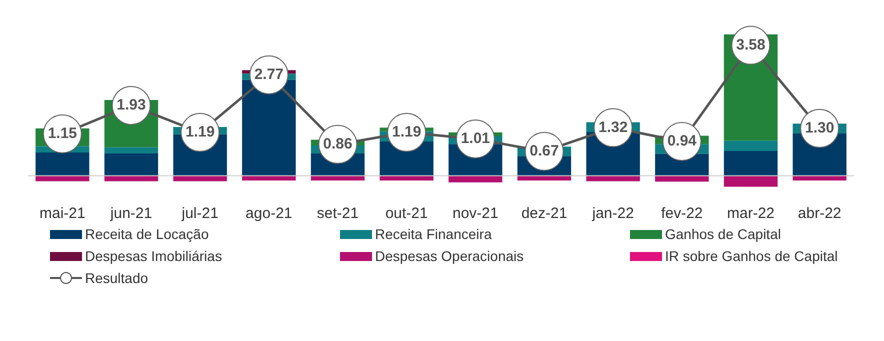 The width and height of the screenshot is (884, 341). What do you see at coordinates (449, 256) in the screenshot?
I see `legend-label: Despesas Operacionais` at bounding box center [449, 256].